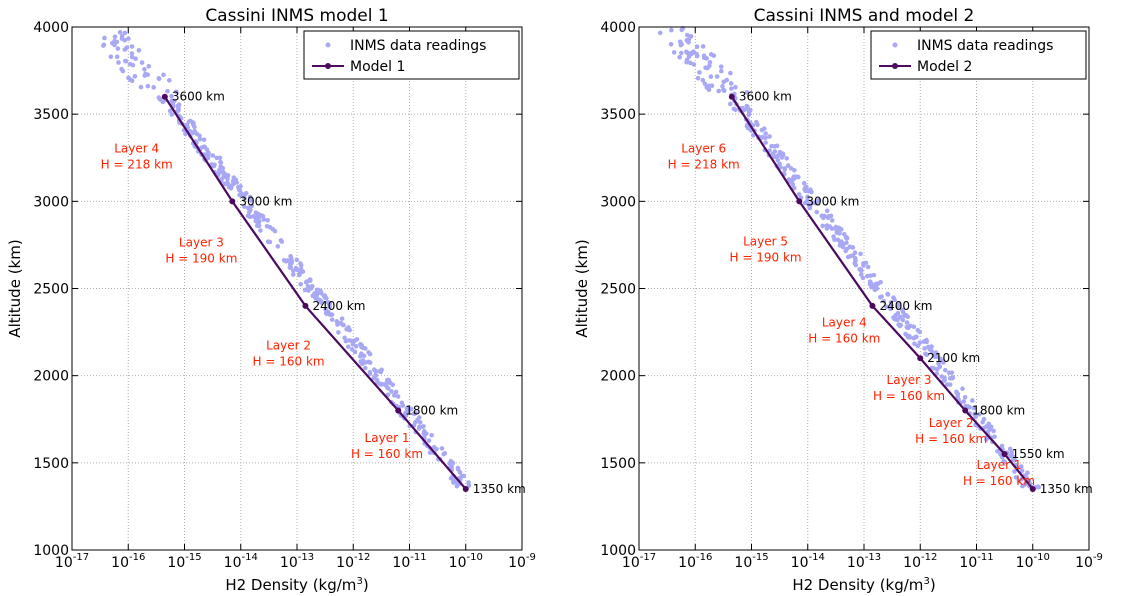  What do you see at coordinates (51, 377) in the screenshot?
I see `y-tick-label: 2000` at bounding box center [51, 377].